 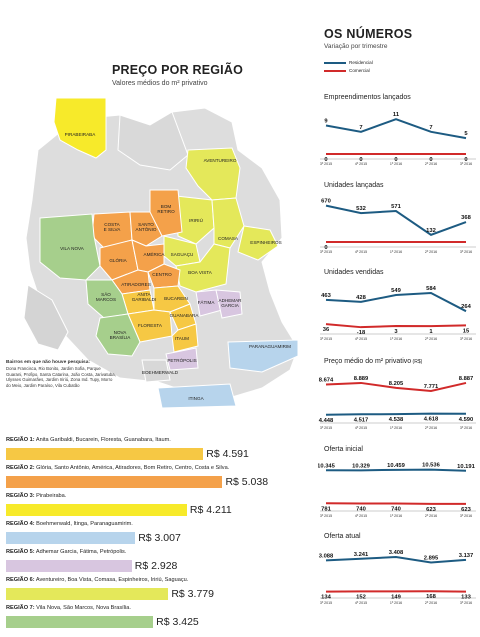 I want to click on data-label: 584, so click(x=431, y=289).